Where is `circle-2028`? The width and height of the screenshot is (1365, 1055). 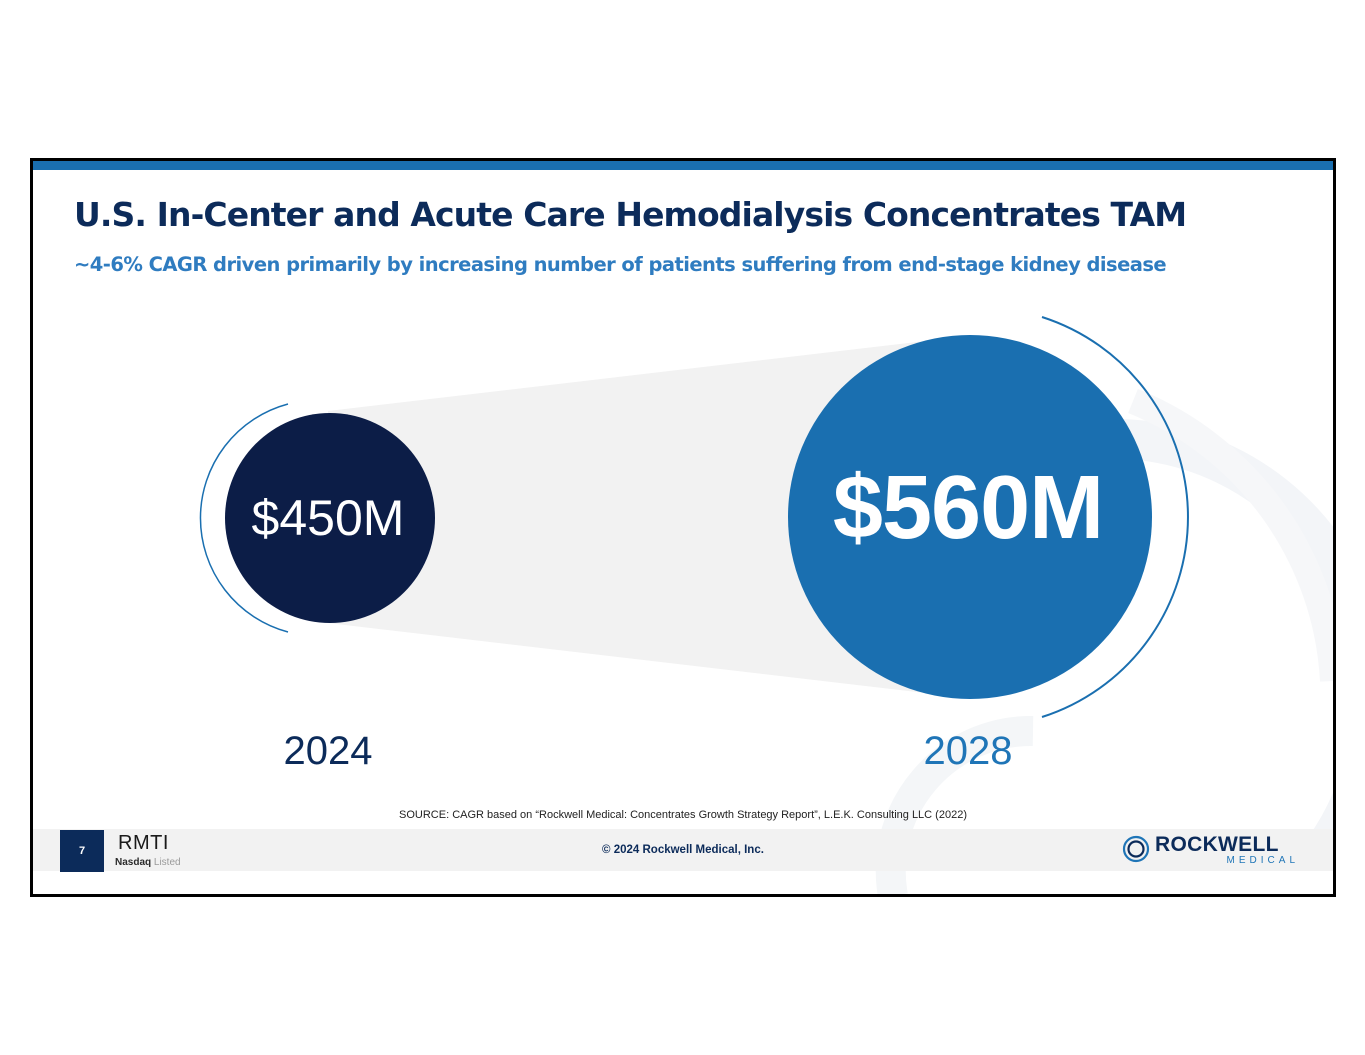
circle-2028 is located at coordinates (970, 517).